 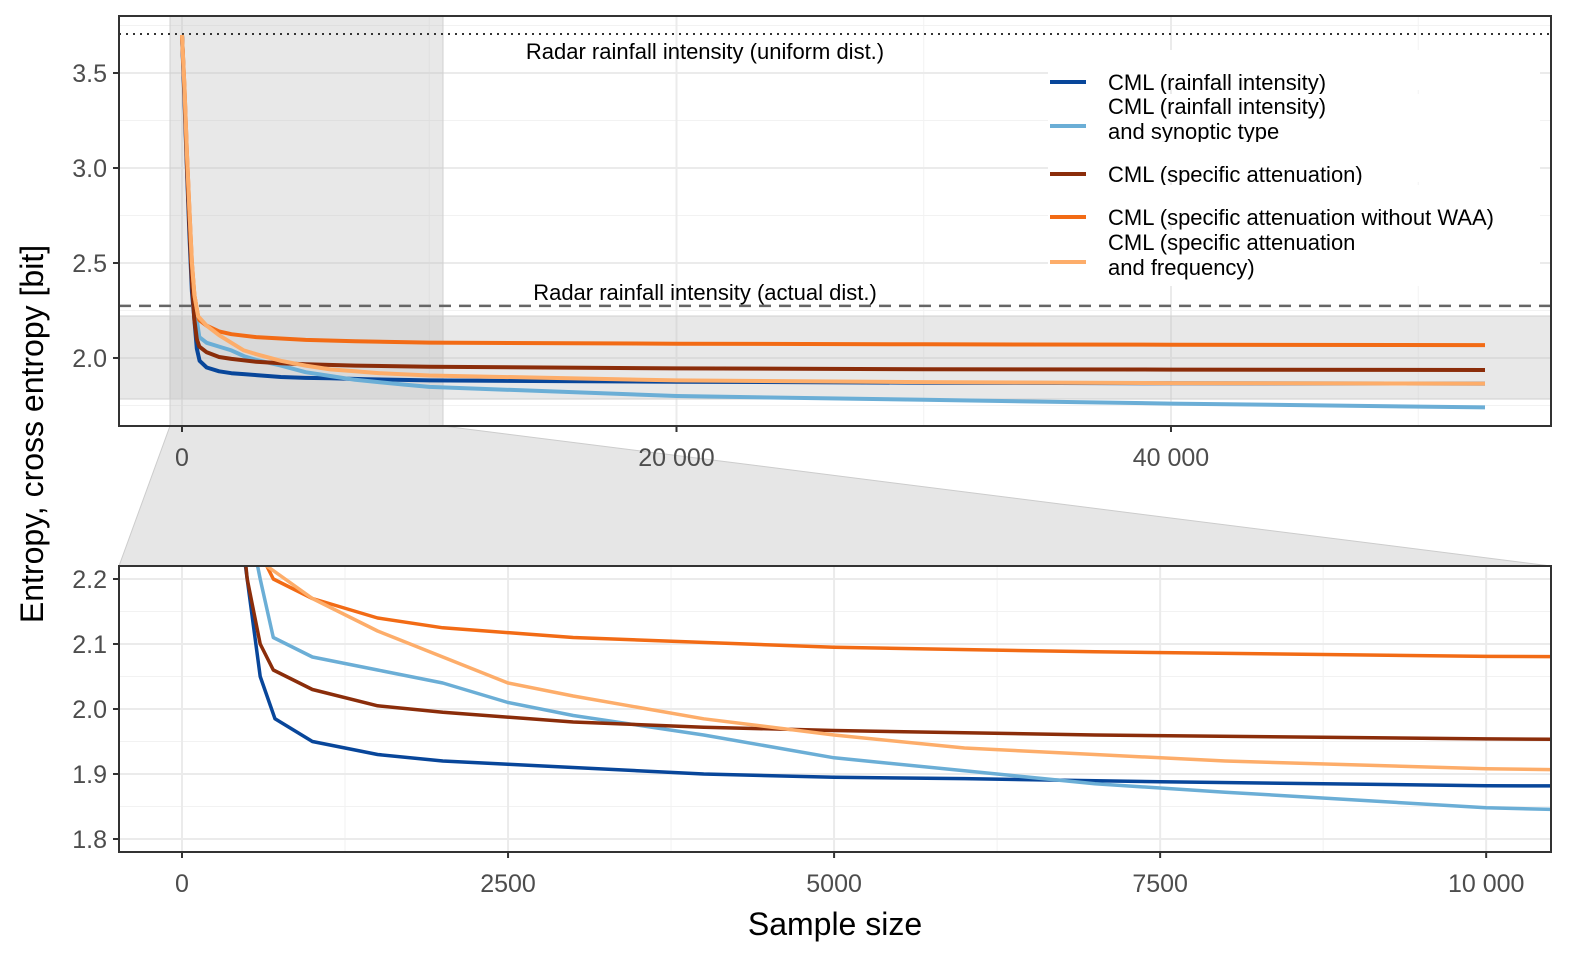 What do you see at coordinates (834, 884) in the screenshot?
I see `x-tick-label: 5000` at bounding box center [834, 884].